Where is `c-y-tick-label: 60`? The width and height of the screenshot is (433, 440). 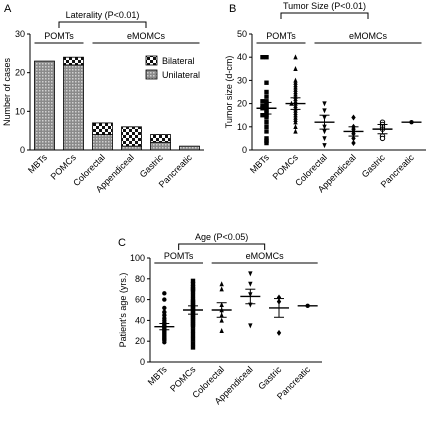
c-y-tick-label: 60 is located at coordinates (140, 300).